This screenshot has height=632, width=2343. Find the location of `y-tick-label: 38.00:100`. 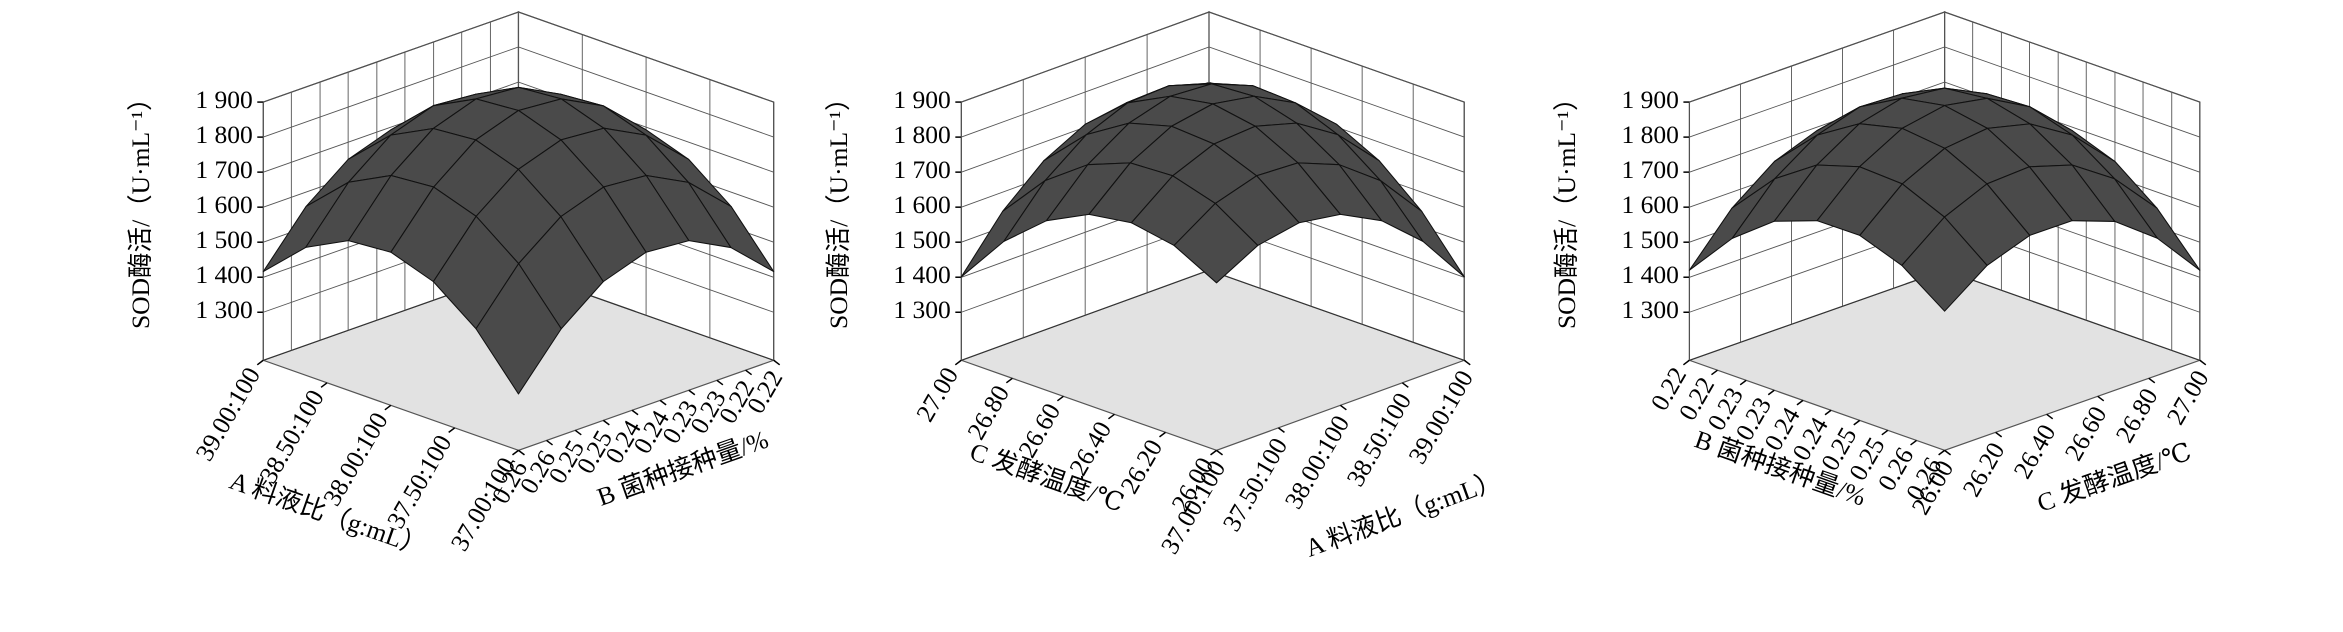

y-tick-label: 38.00:100 is located at coordinates (1317, 462).